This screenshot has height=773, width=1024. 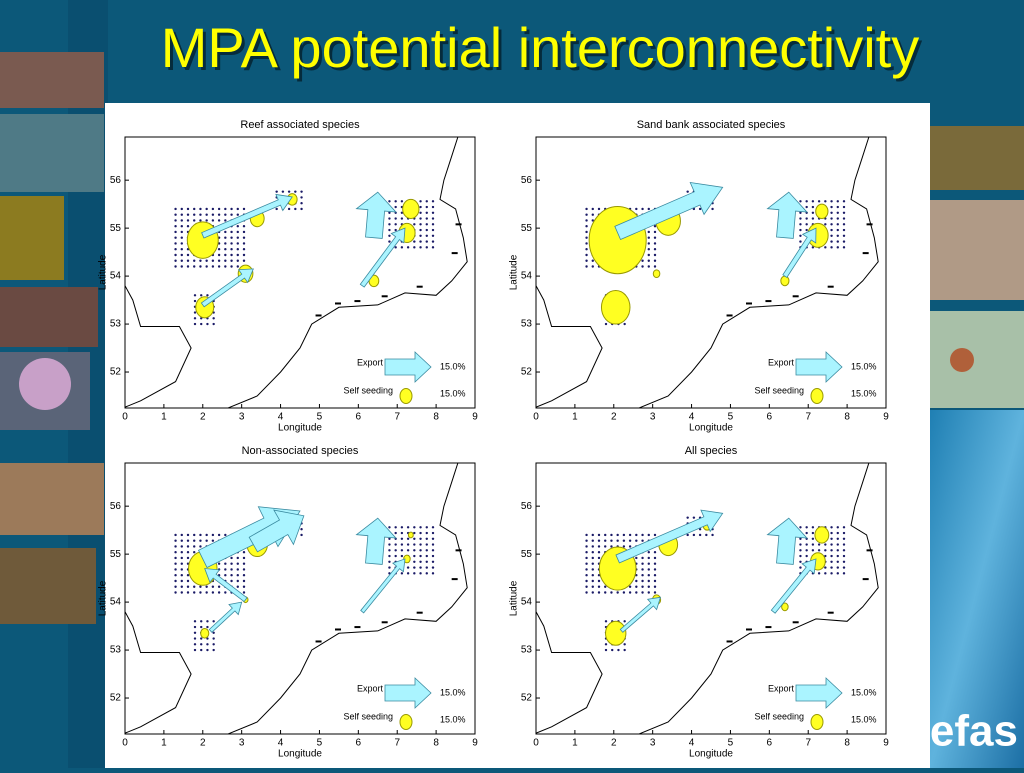 I want to click on x-tick-label: 0, so click(x=125, y=417).